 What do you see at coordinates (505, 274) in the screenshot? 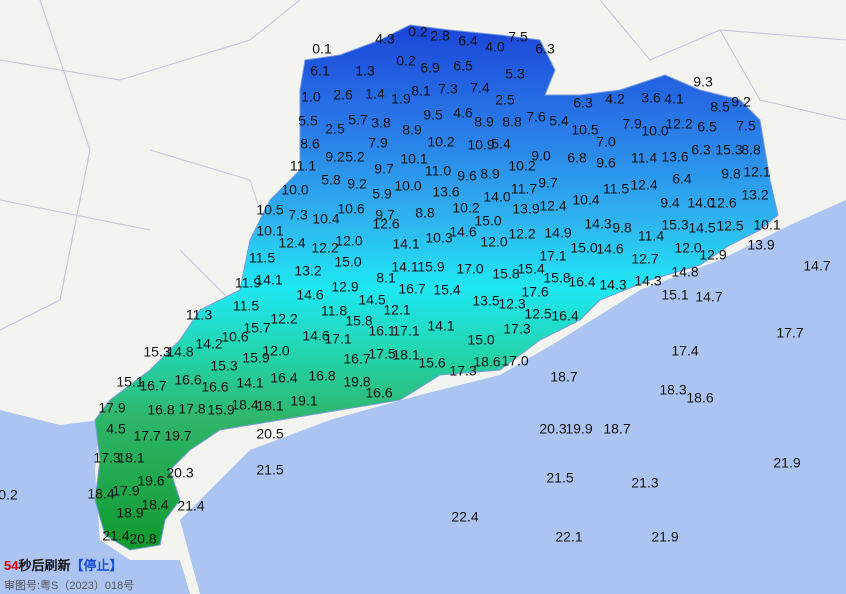
I see `temperature-reading: 15.8` at bounding box center [505, 274].